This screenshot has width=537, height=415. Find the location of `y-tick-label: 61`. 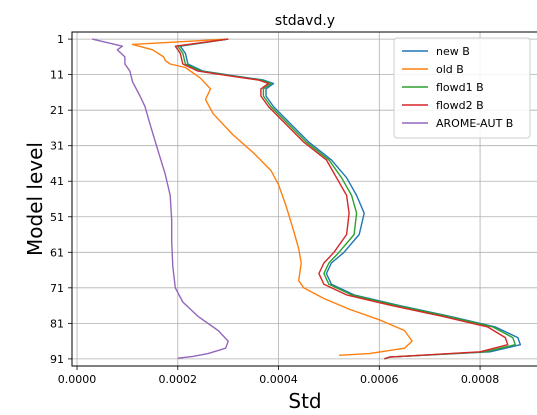

y-tick-label: 61 is located at coordinates (57, 252).